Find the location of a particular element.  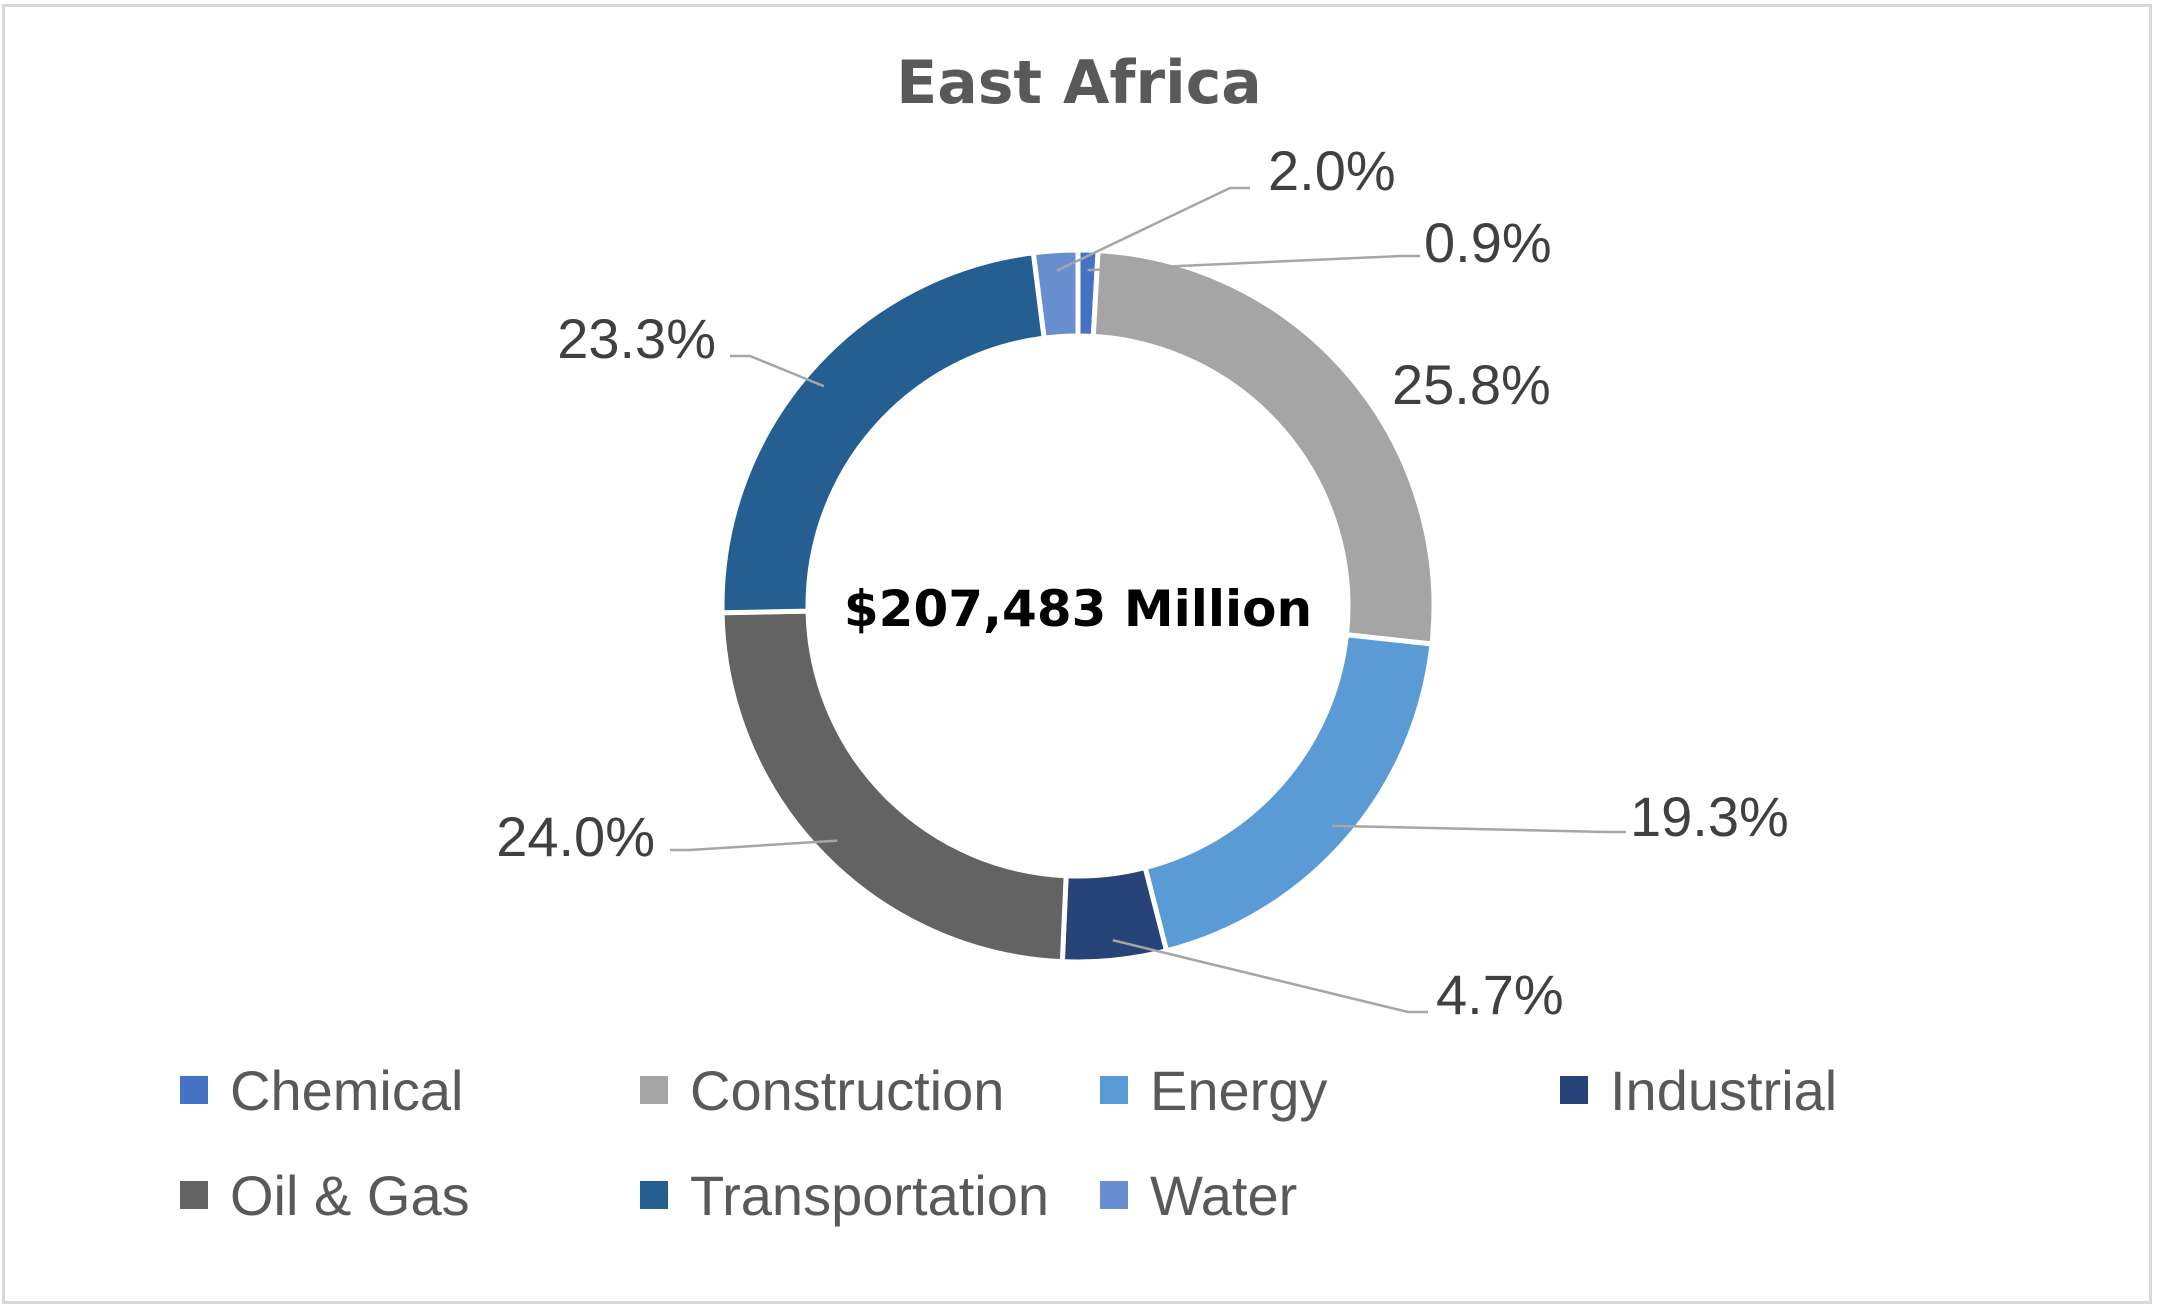

slice-construction is located at coordinates (1263, 447).